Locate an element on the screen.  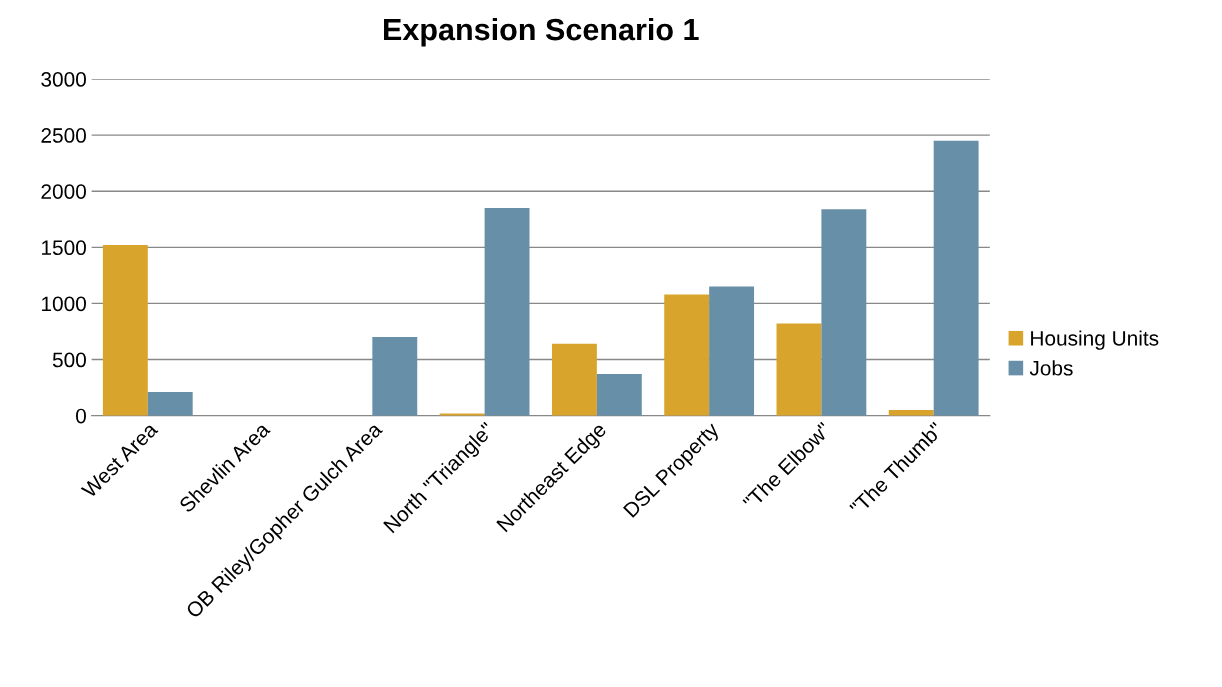
y-tick-label: 2000 is located at coordinates (63, 191).